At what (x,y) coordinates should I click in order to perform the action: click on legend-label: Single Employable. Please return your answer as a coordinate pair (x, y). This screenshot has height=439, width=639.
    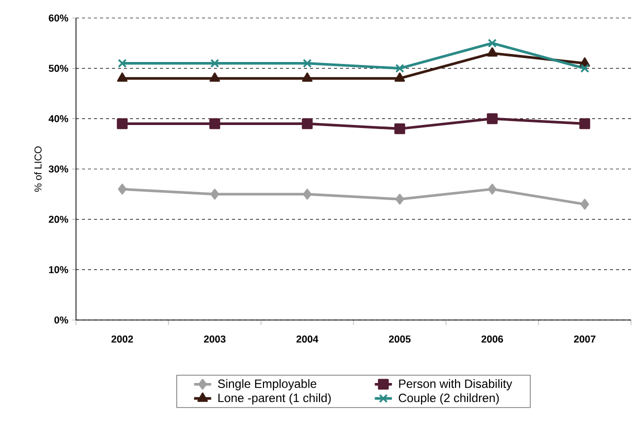
    Looking at the image, I should click on (267, 384).